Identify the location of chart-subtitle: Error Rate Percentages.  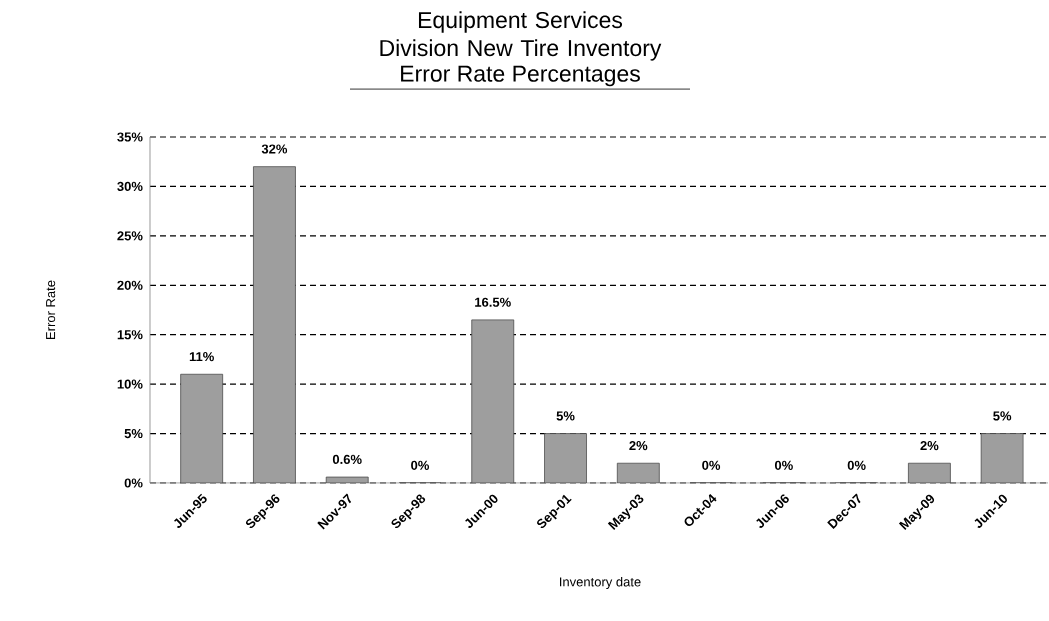
(520, 76).